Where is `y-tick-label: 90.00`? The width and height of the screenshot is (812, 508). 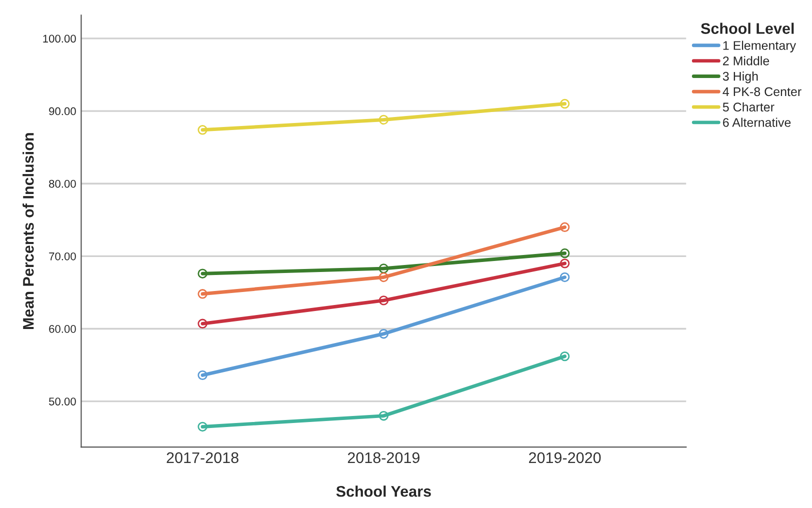
y-tick-label: 90.00 is located at coordinates (62, 111).